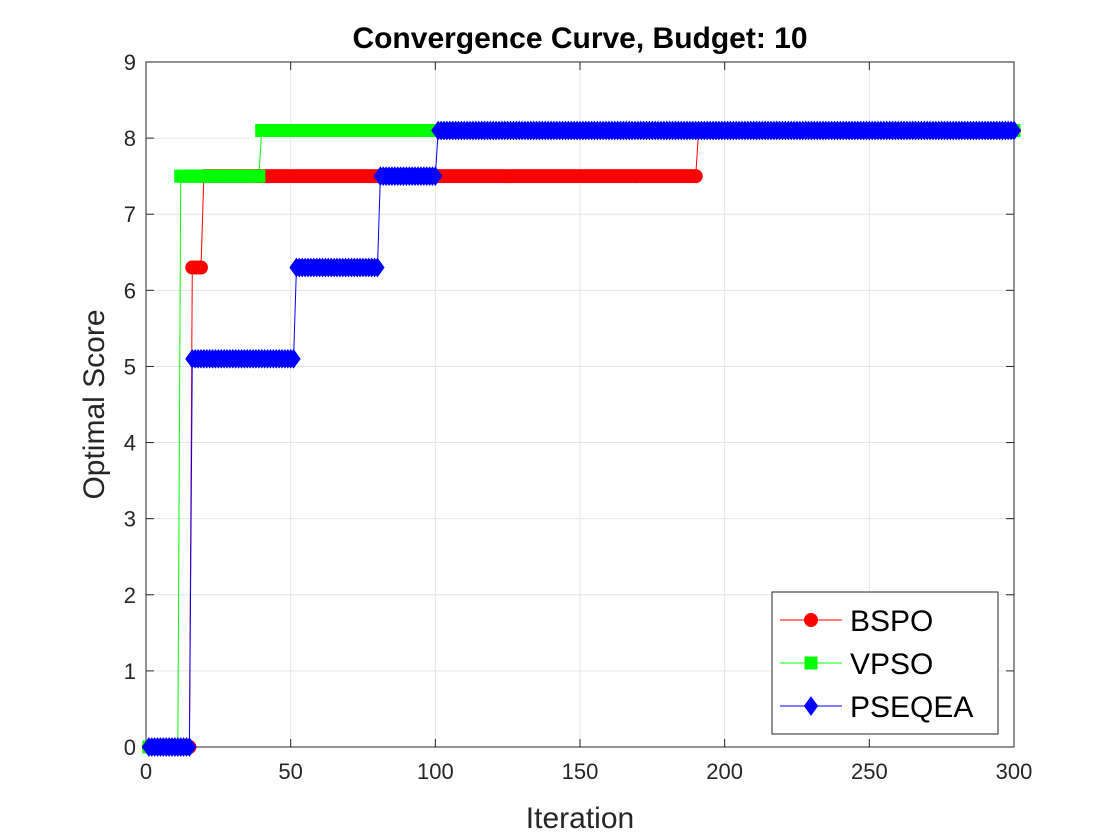  Describe the element at coordinates (94, 404) in the screenshot. I see `y-axis-label: Optimal Score` at that location.